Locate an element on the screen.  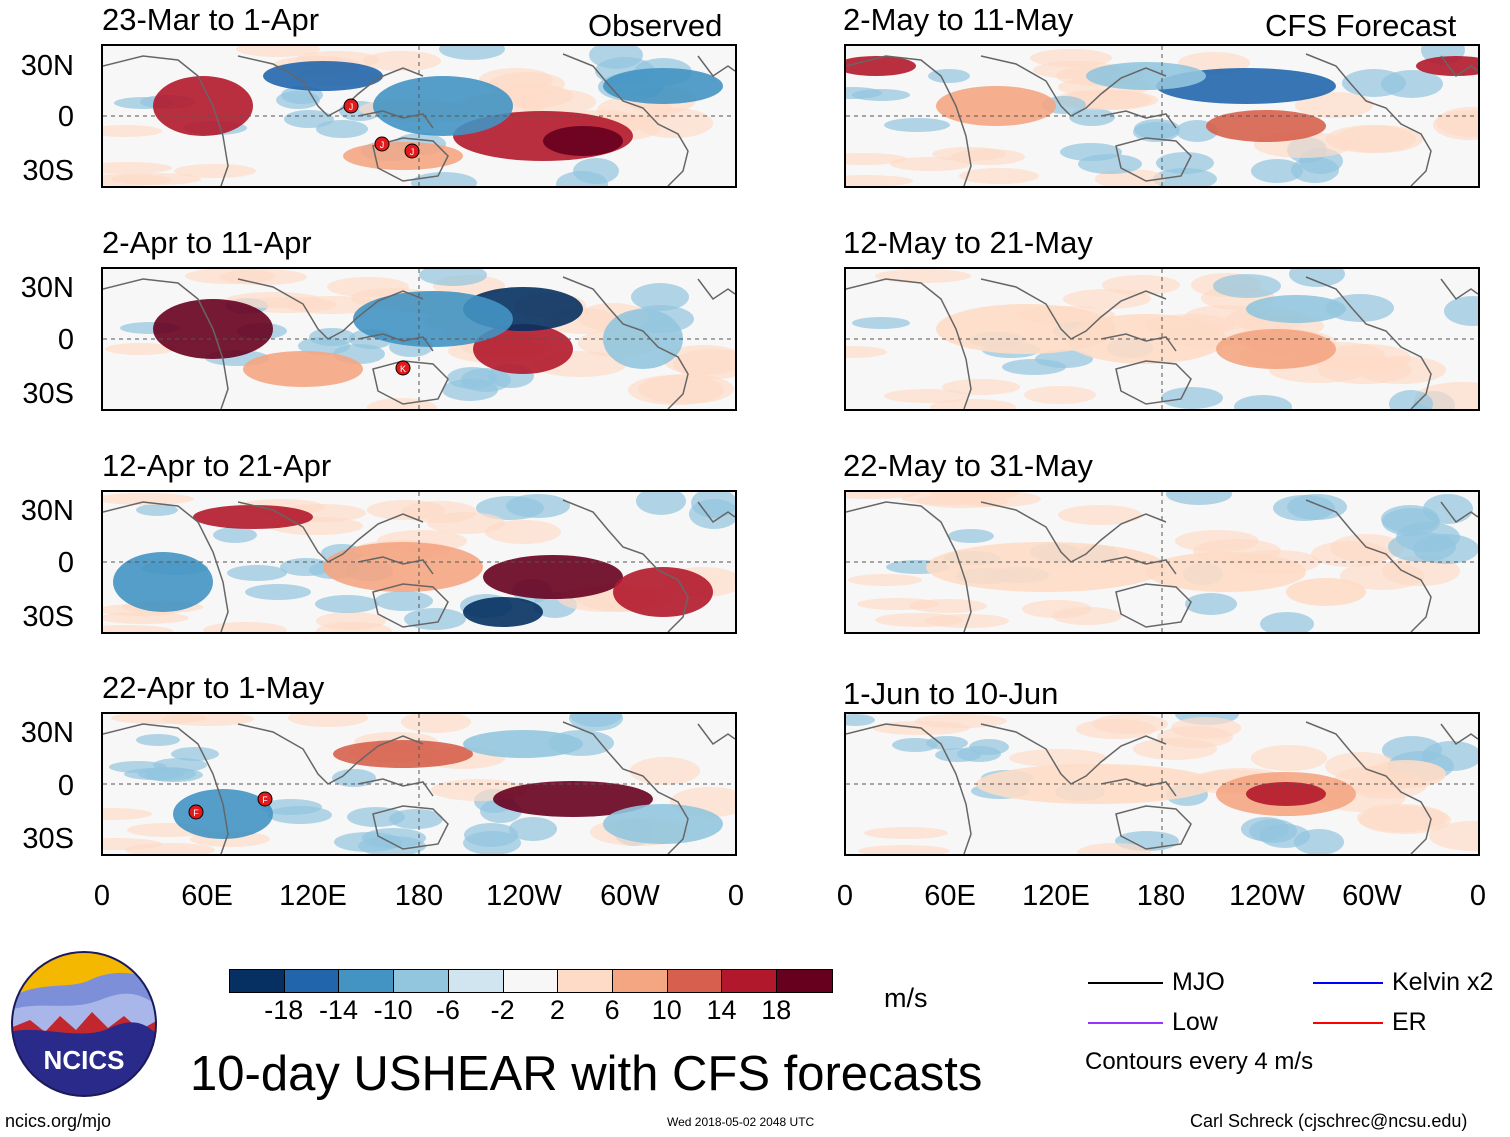
panel-title-obs-4: 22-Apr to 1-May is located at coordinates (213, 687).